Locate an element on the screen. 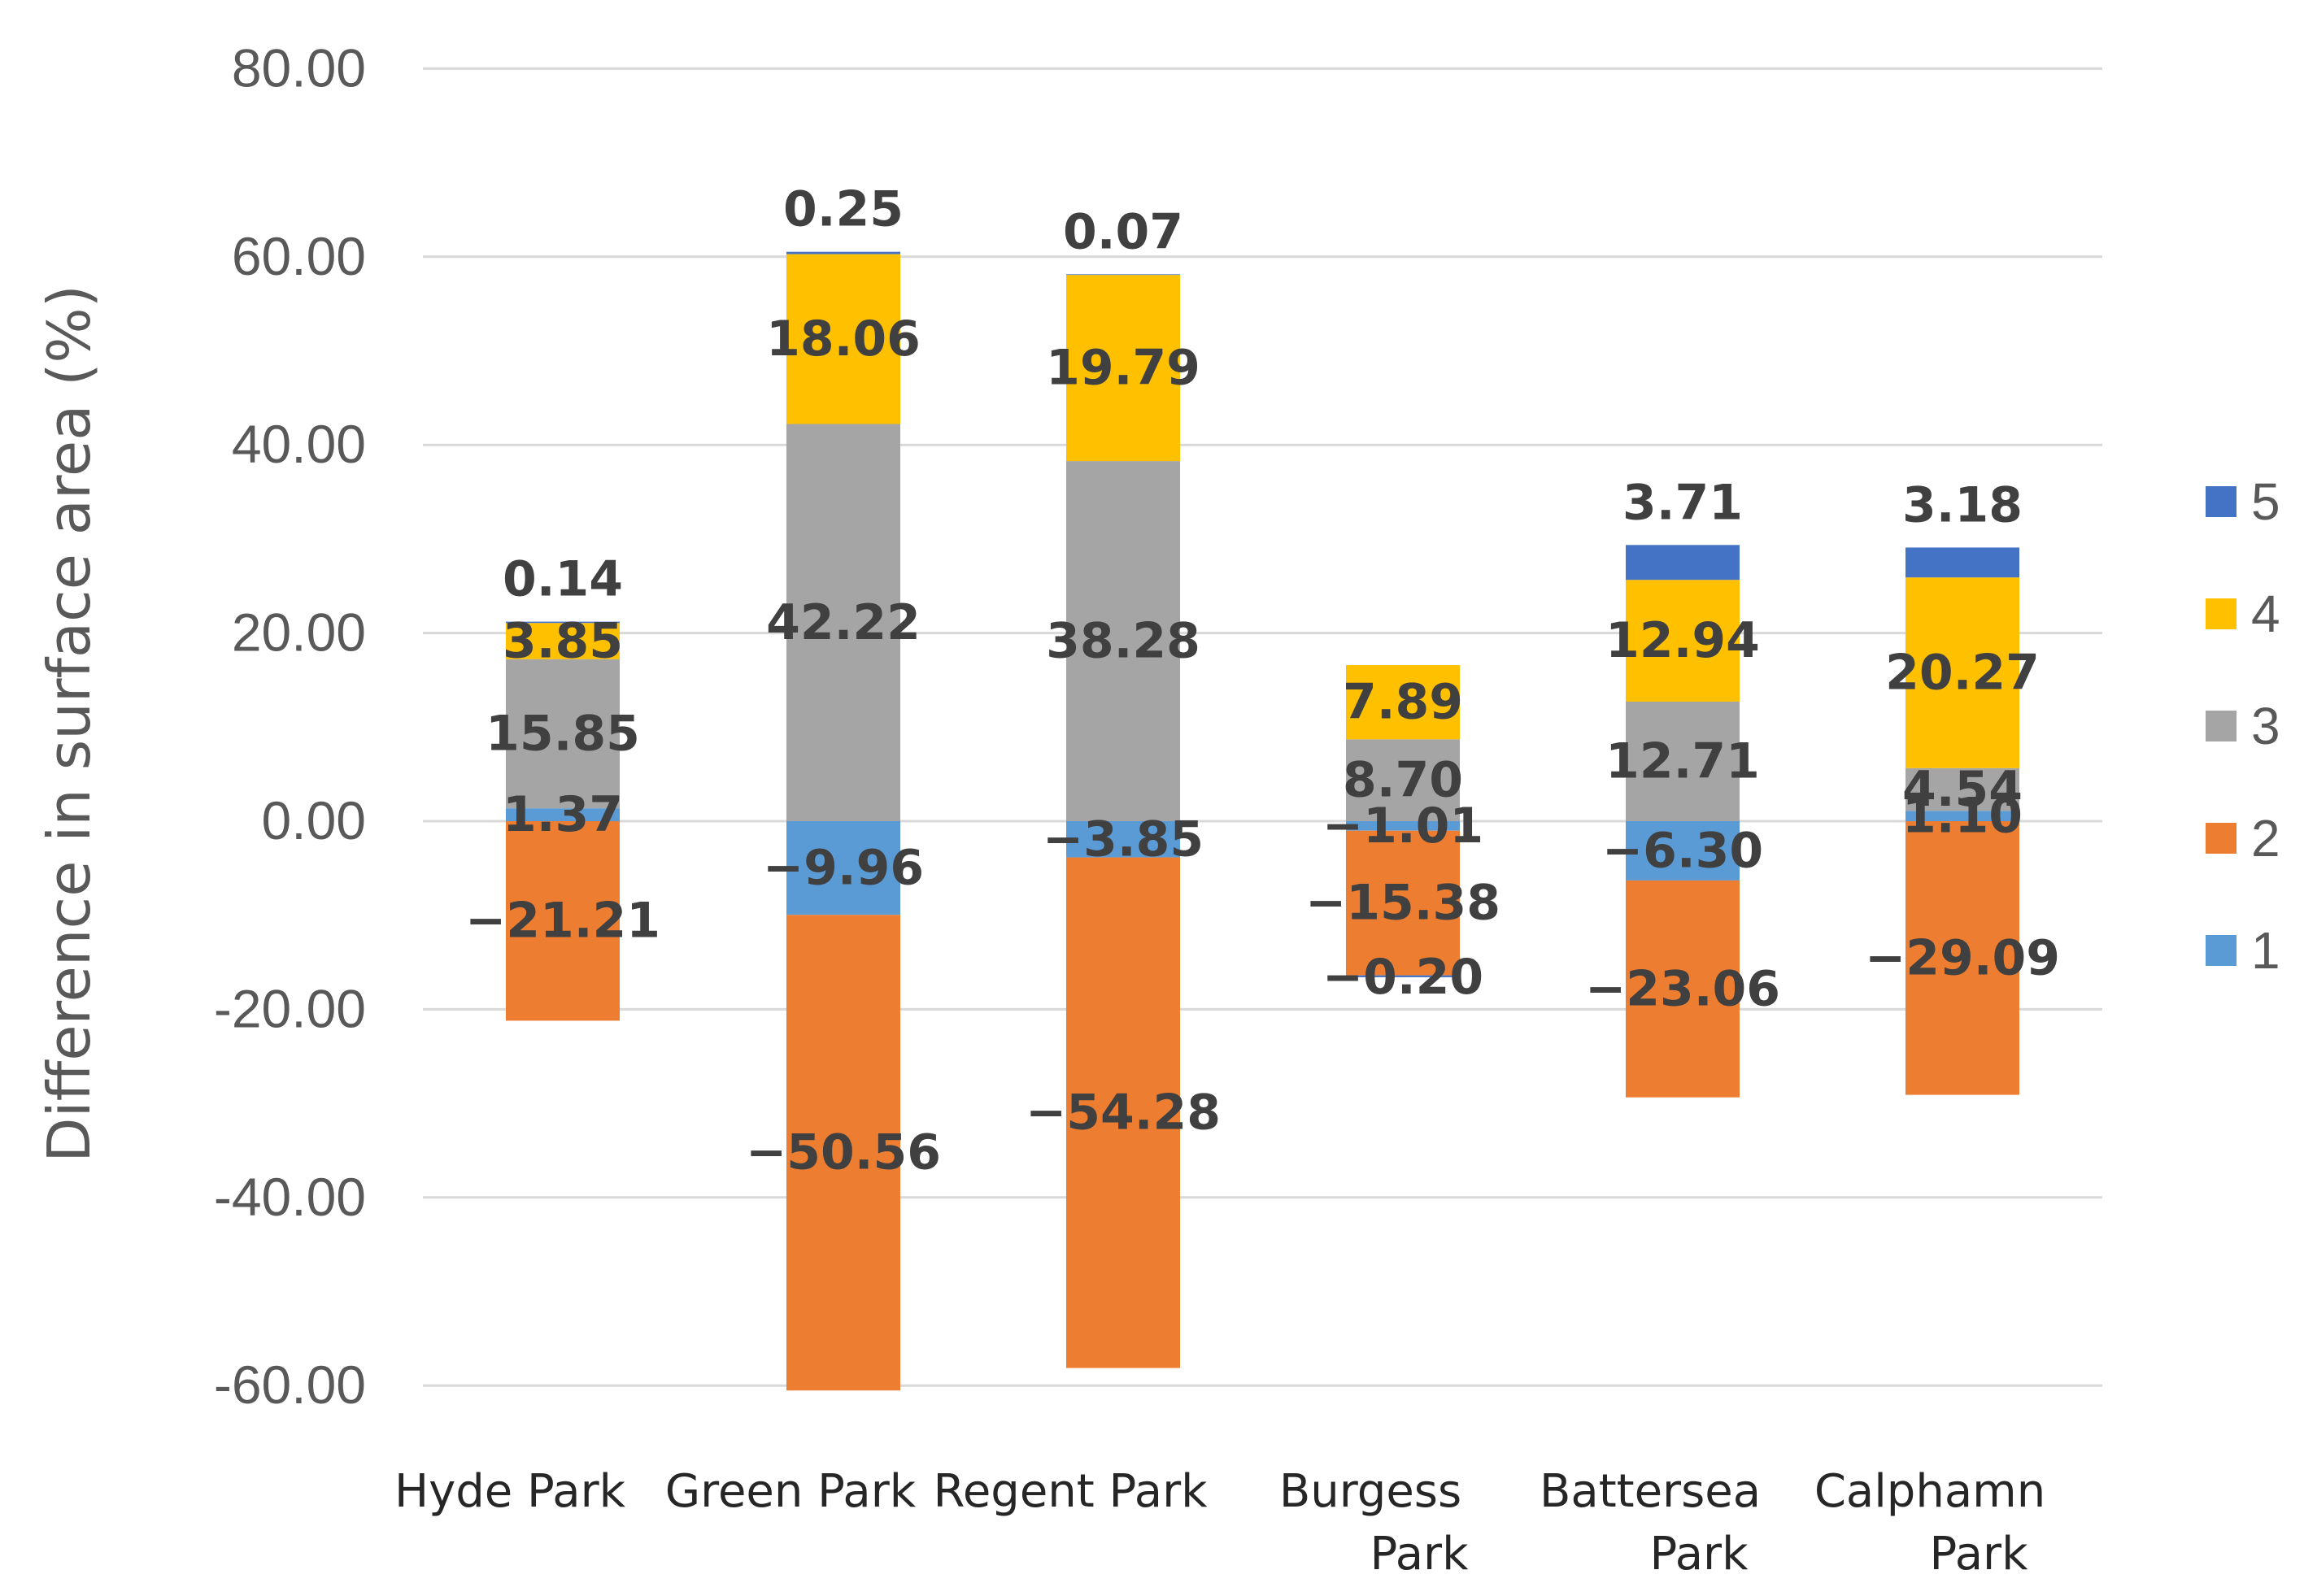 This screenshot has width=2304, height=1596. data-label: 20.27 is located at coordinates (1962, 672).